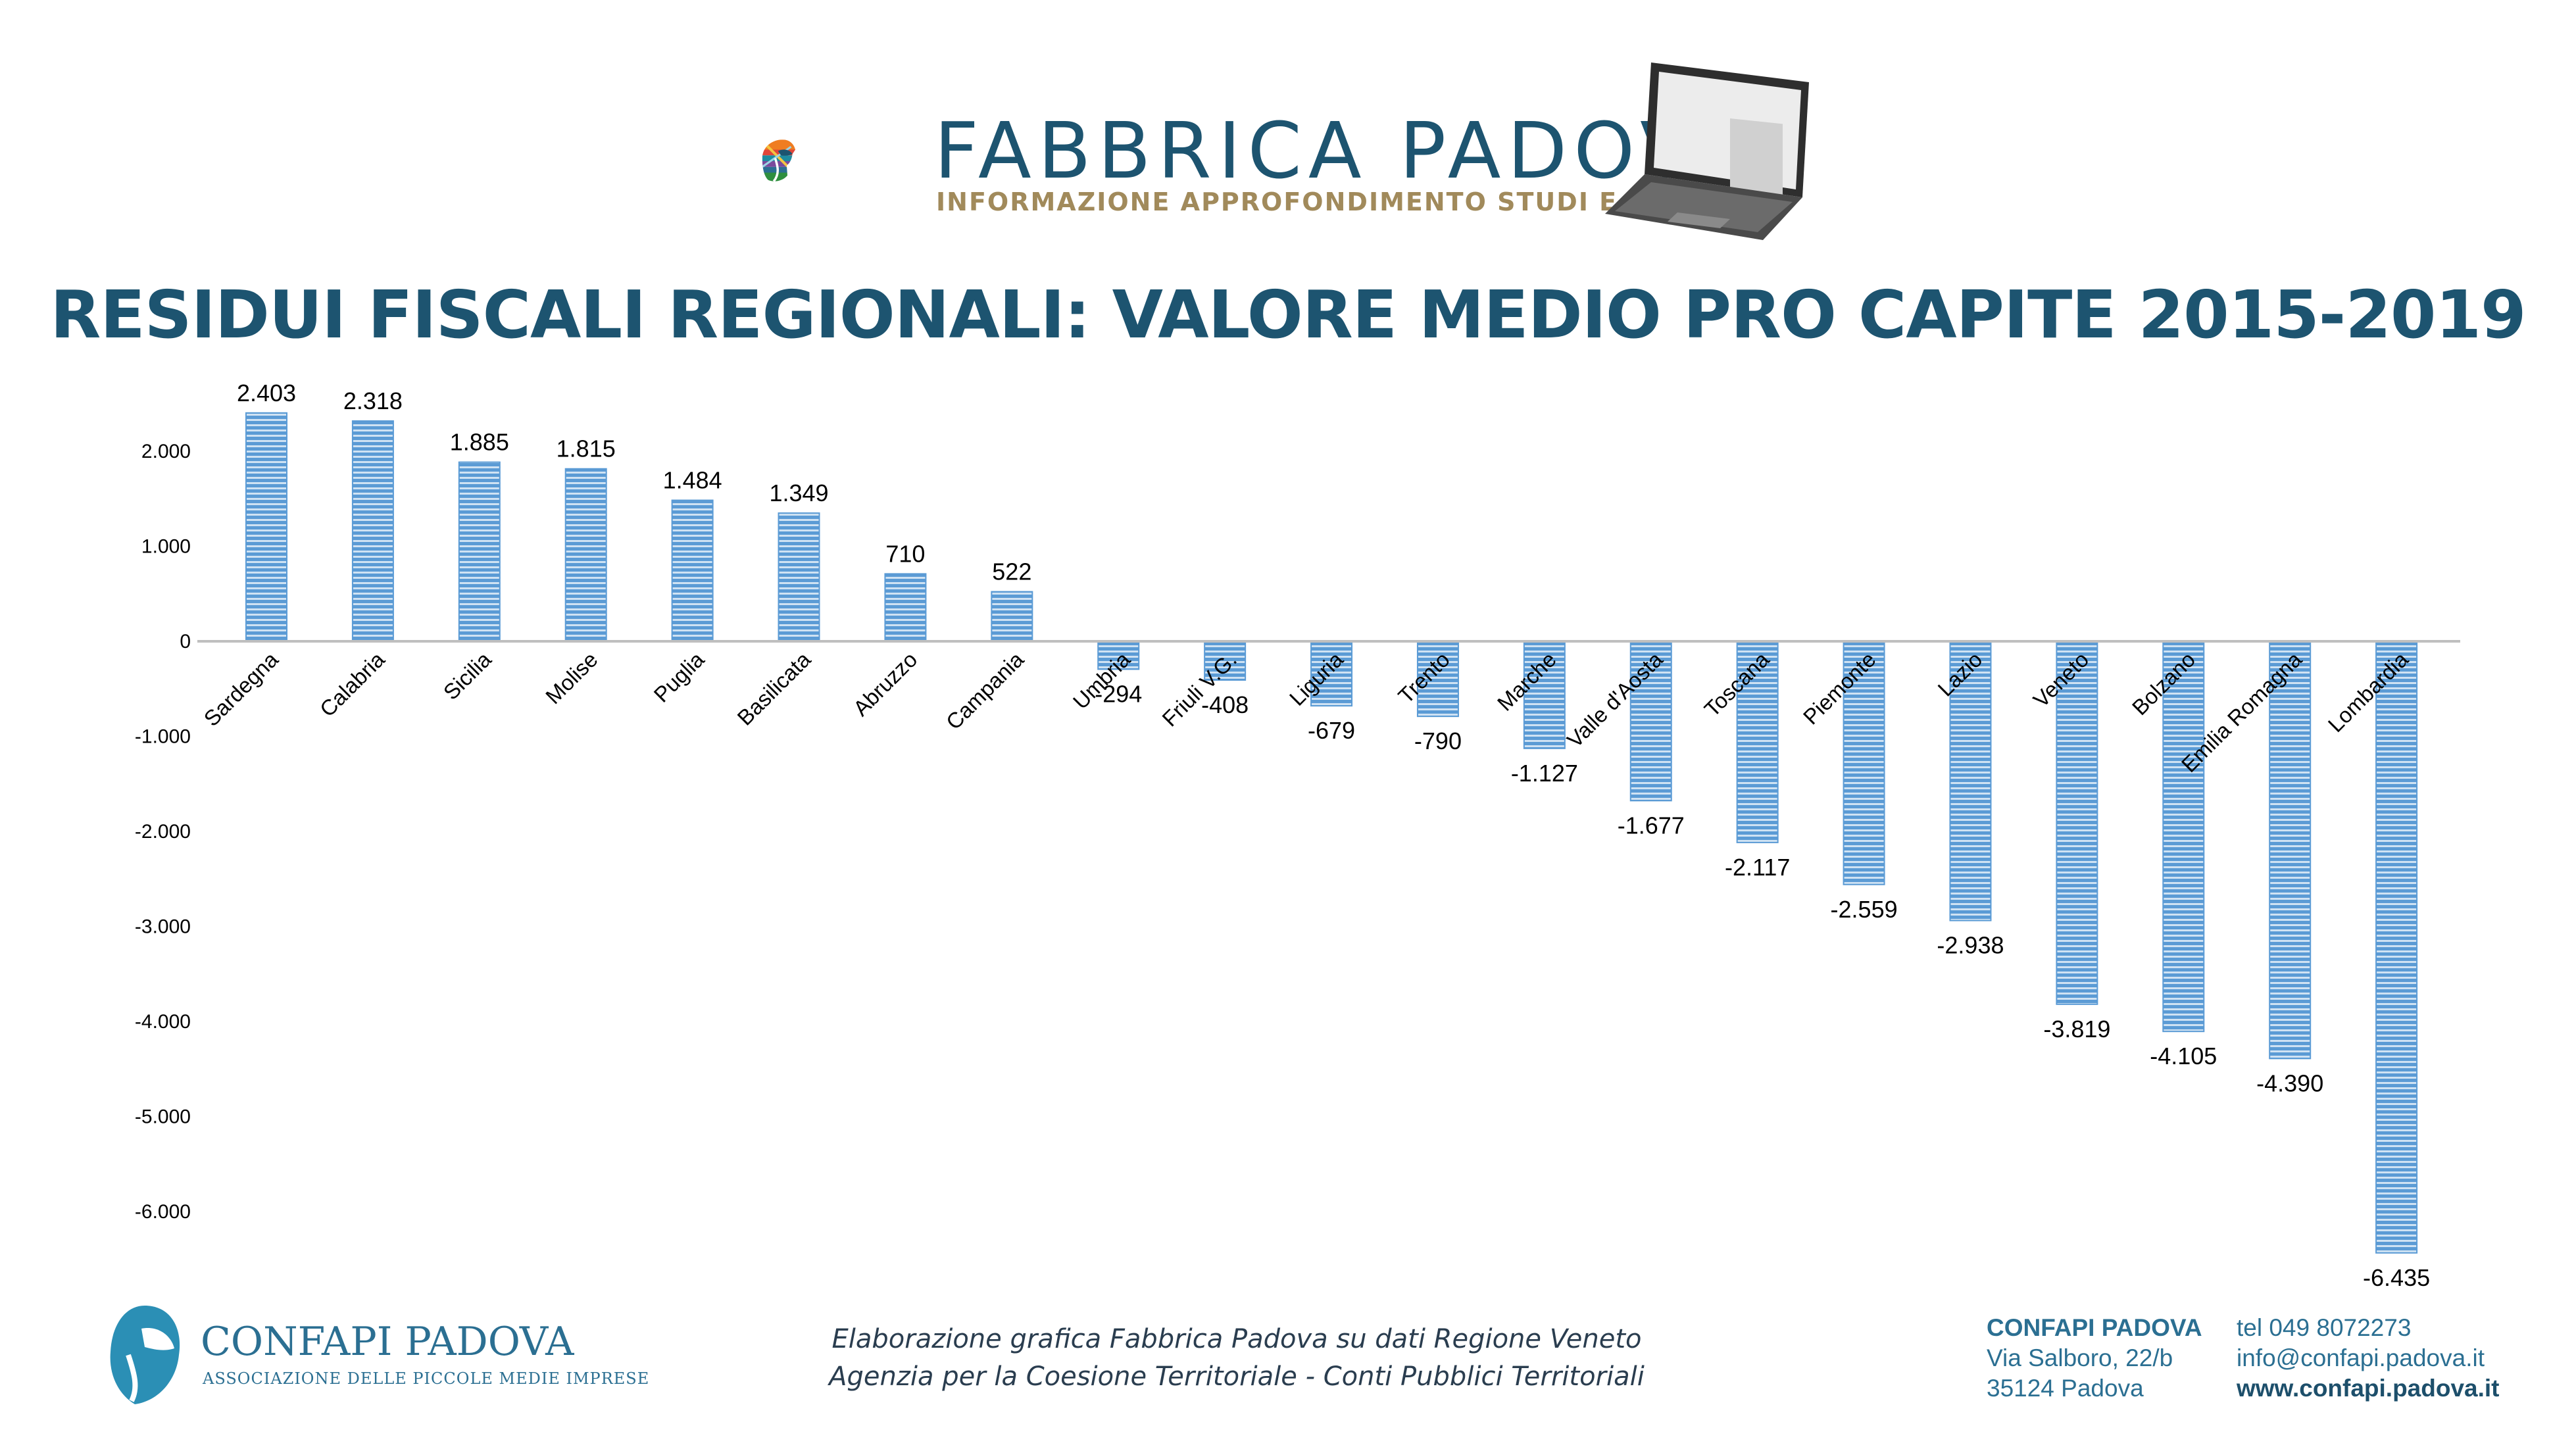  I want to click on bar-value-label: -6.435, so click(2396, 1277).